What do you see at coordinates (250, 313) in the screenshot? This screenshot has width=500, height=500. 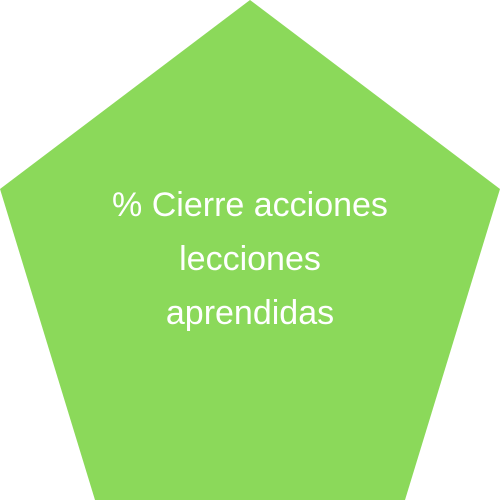 I see `label-line-3: aprendidas` at bounding box center [250, 313].